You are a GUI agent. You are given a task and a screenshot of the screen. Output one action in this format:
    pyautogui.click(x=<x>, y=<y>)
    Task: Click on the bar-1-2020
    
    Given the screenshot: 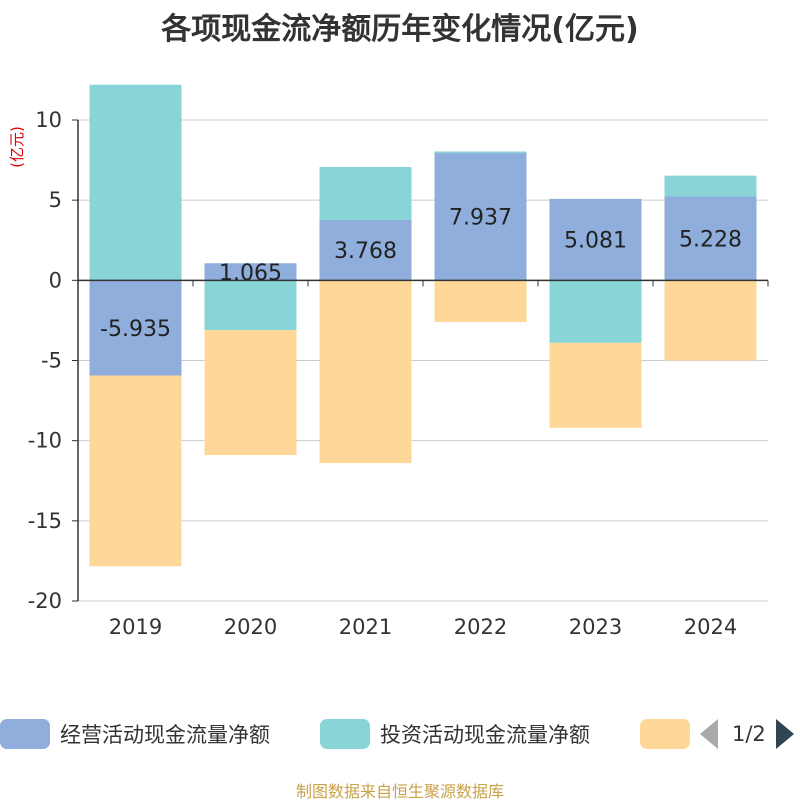 What is the action you would take?
    pyautogui.click(x=250, y=272)
    